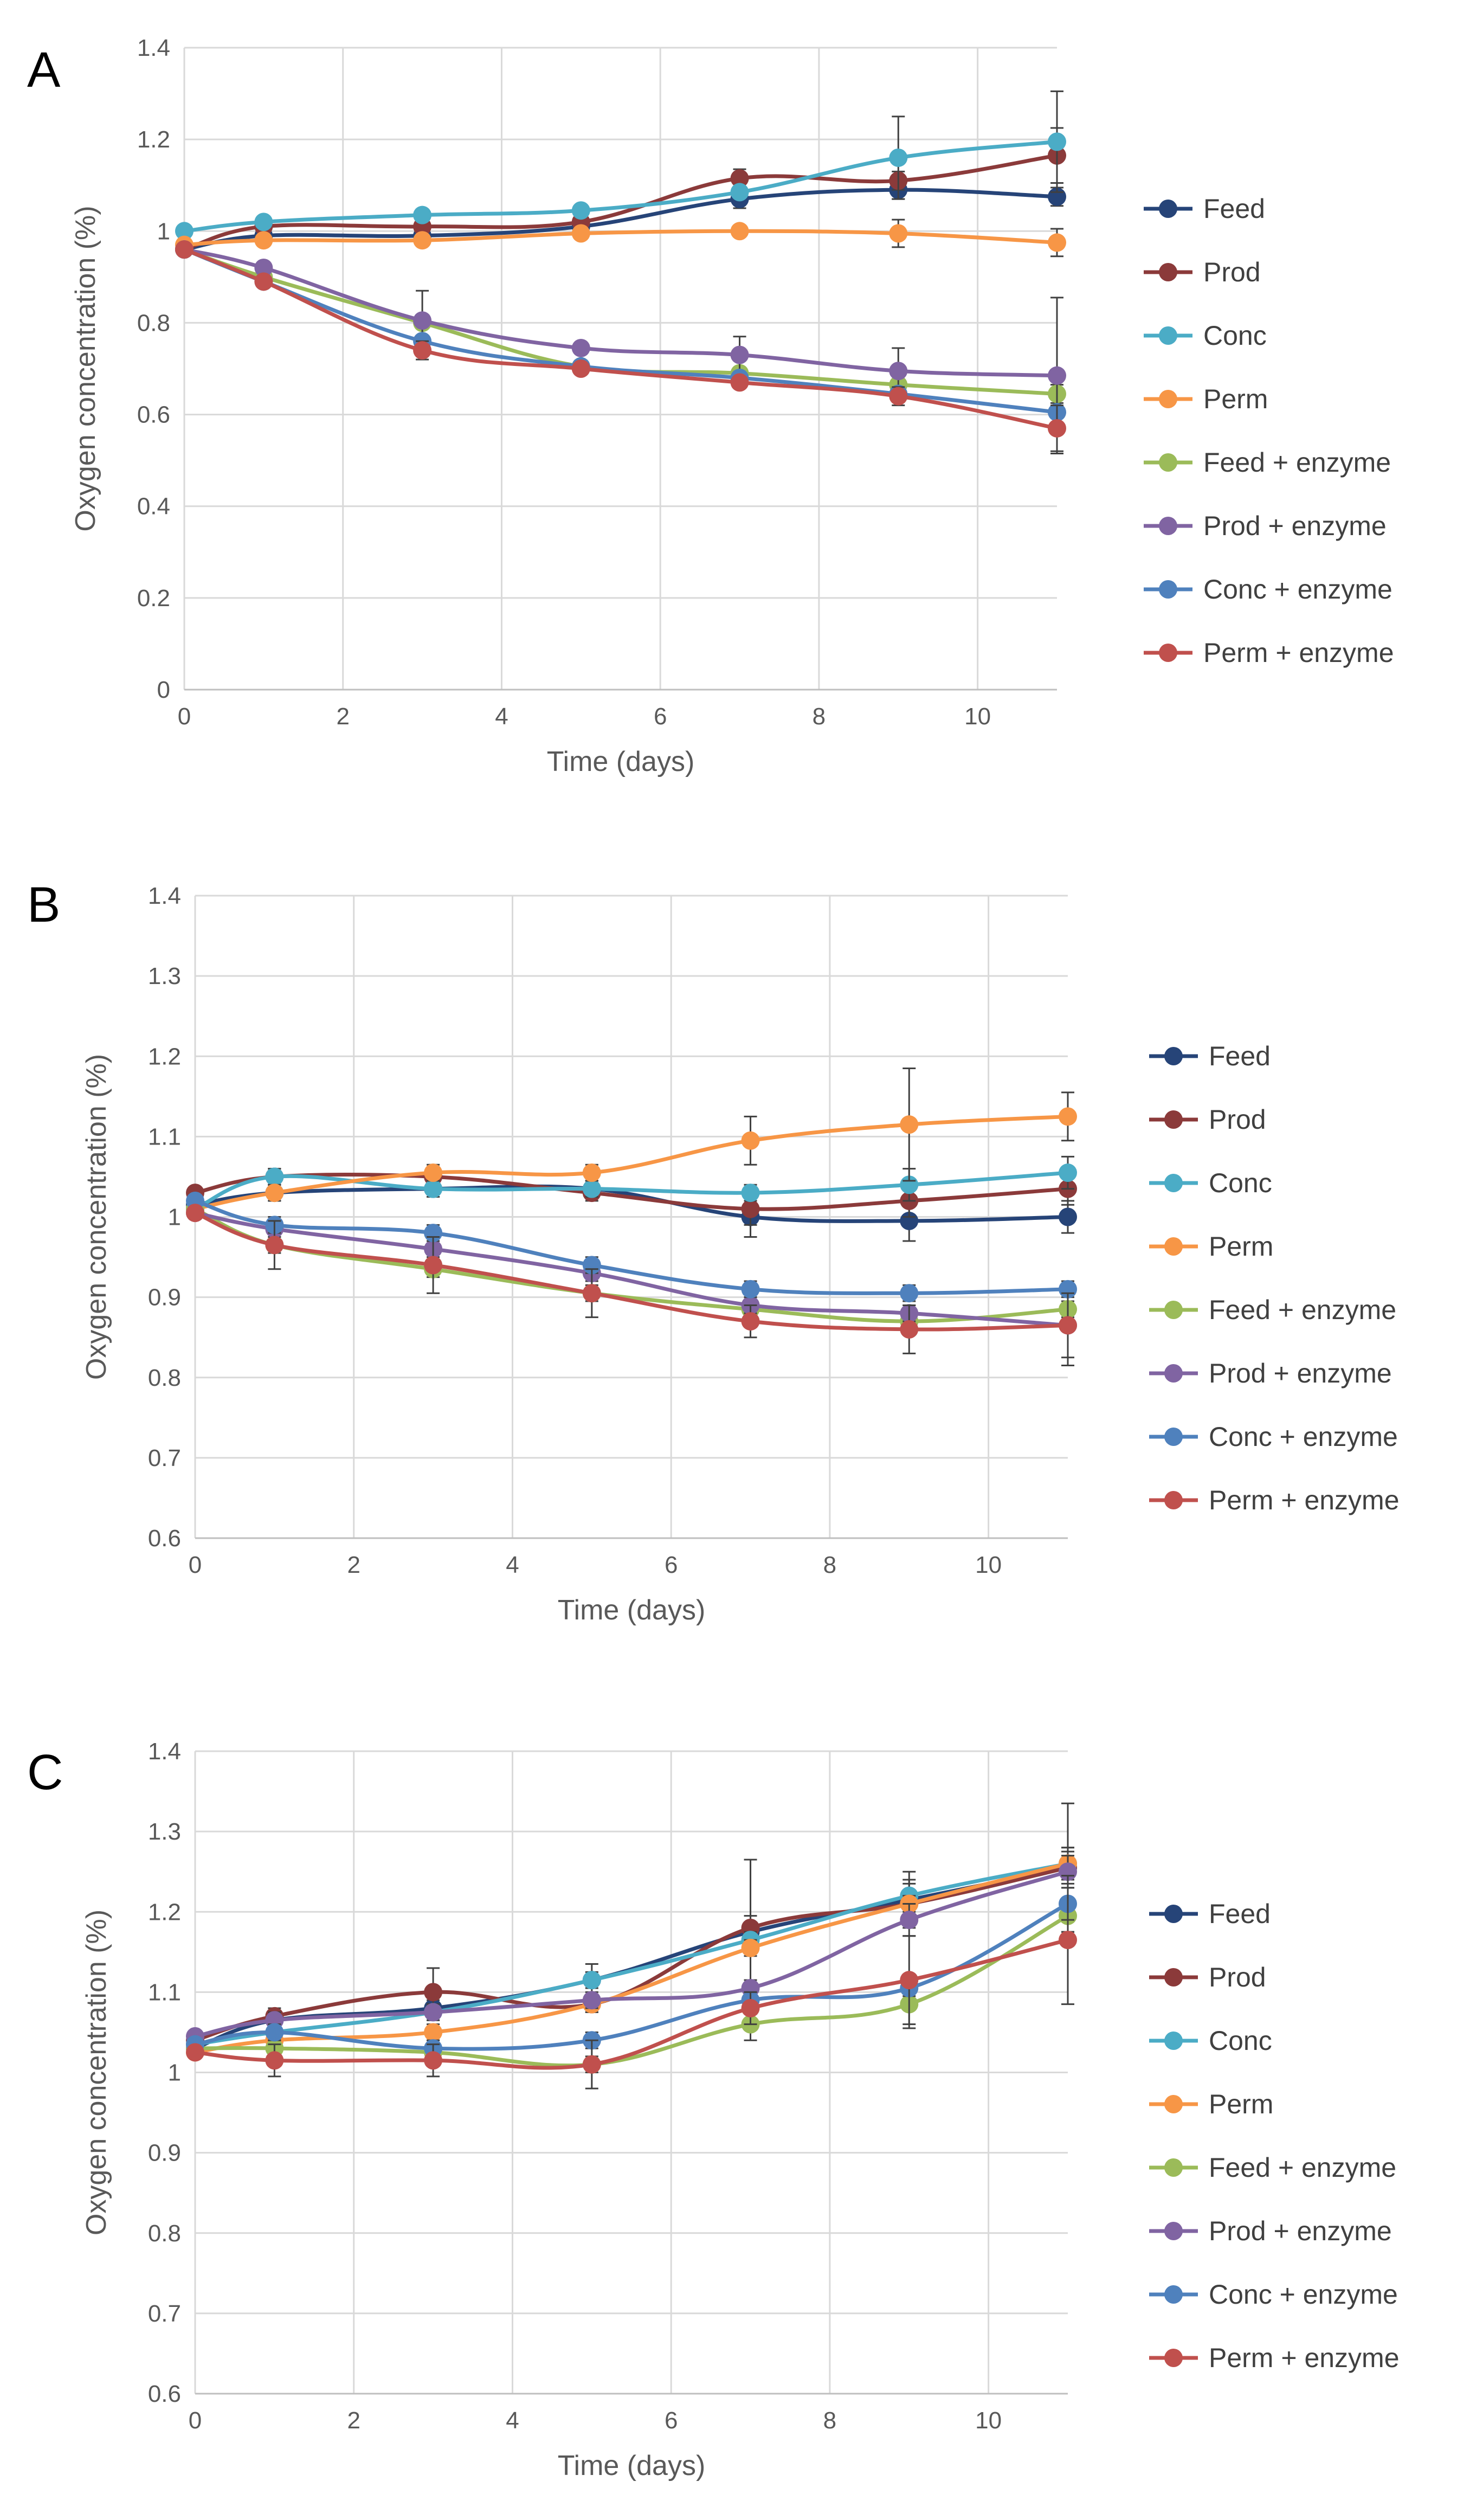 This screenshot has height=2520, width=1457. What do you see at coordinates (1297, 463) in the screenshot?
I see `legend-label: Feed + enzyme` at bounding box center [1297, 463].